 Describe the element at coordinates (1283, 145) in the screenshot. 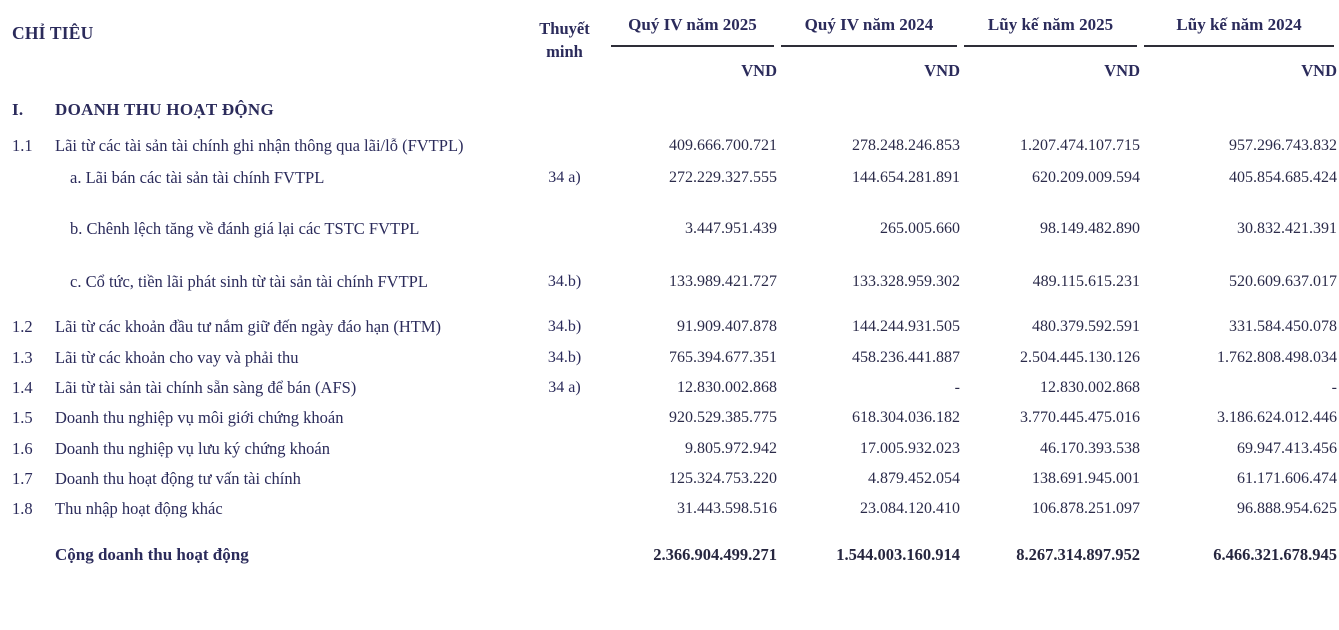

I see `row-value-ytd-2024: 957.296.743.832` at that location.